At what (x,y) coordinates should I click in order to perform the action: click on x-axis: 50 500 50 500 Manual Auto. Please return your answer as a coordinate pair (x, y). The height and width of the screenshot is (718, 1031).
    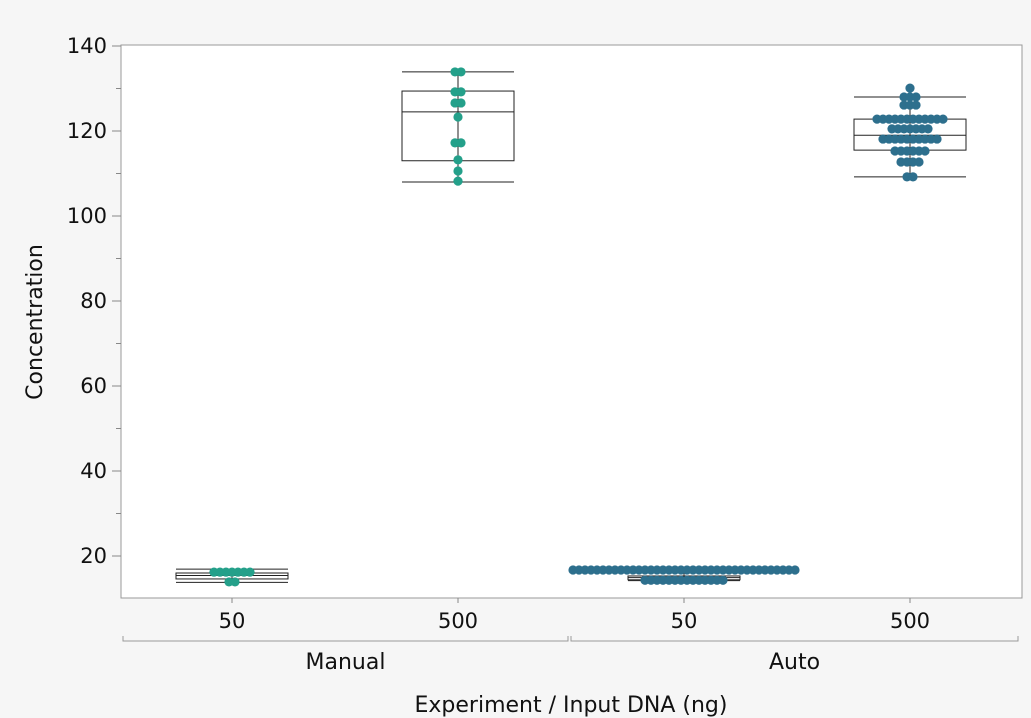
    Looking at the image, I should click on (570, 636).